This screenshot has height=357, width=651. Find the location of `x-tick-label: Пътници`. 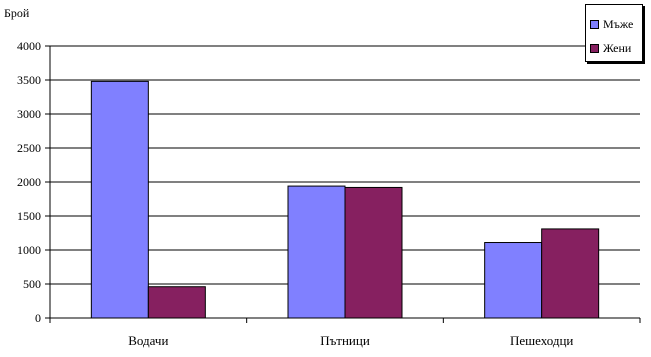

x-tick-label: Пътници is located at coordinates (345, 340).